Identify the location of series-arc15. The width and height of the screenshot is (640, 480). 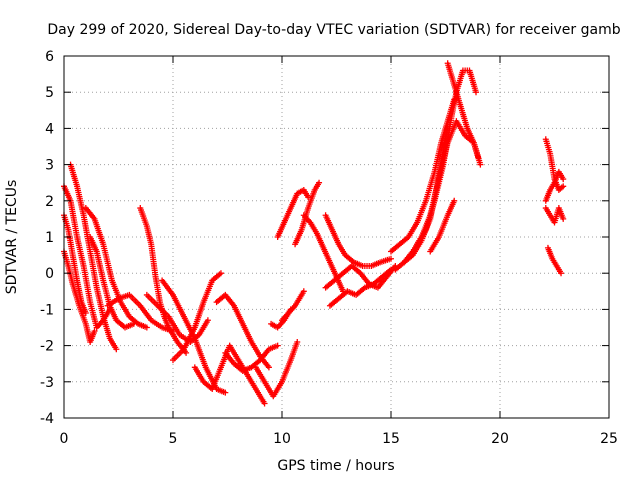
(276, 369).